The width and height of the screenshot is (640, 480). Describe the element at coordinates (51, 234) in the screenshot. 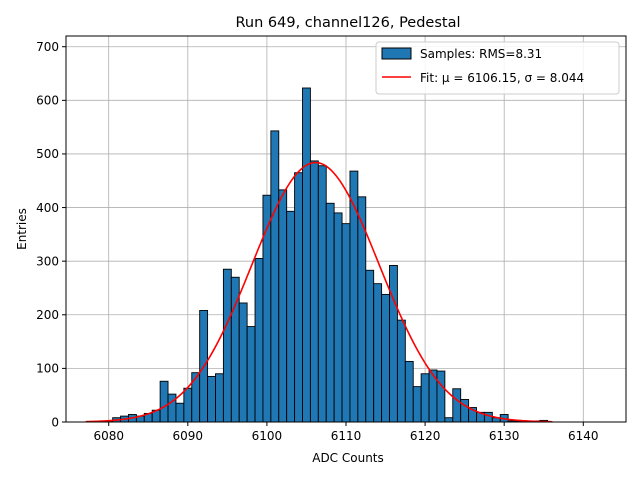

I see `y-axis-ticks: 0 100 200 300 400 500 600 700` at that location.